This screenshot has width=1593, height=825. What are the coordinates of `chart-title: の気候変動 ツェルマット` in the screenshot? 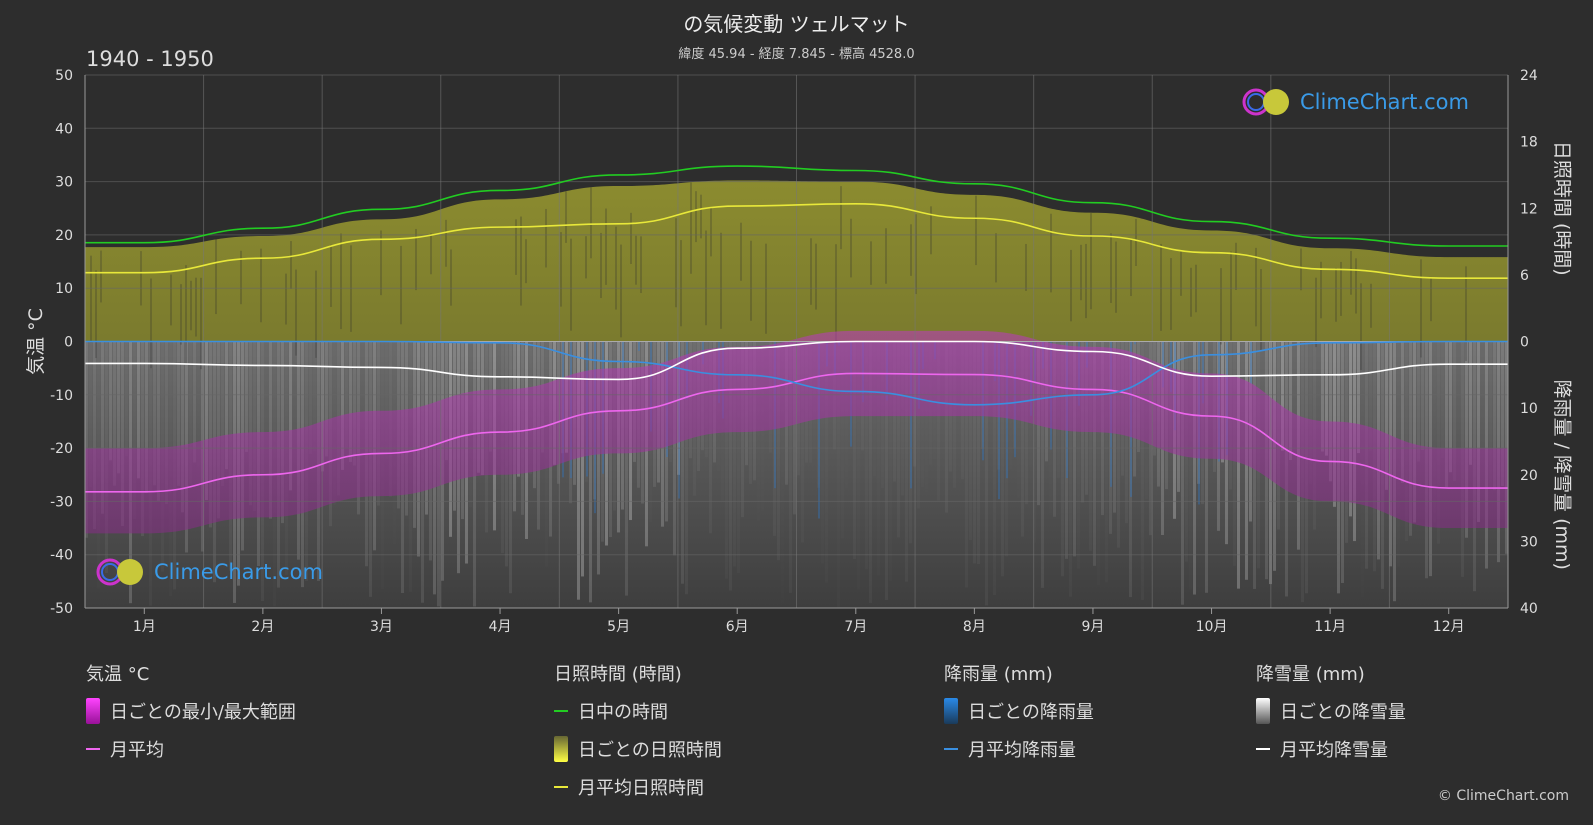 It's located at (796, 24).